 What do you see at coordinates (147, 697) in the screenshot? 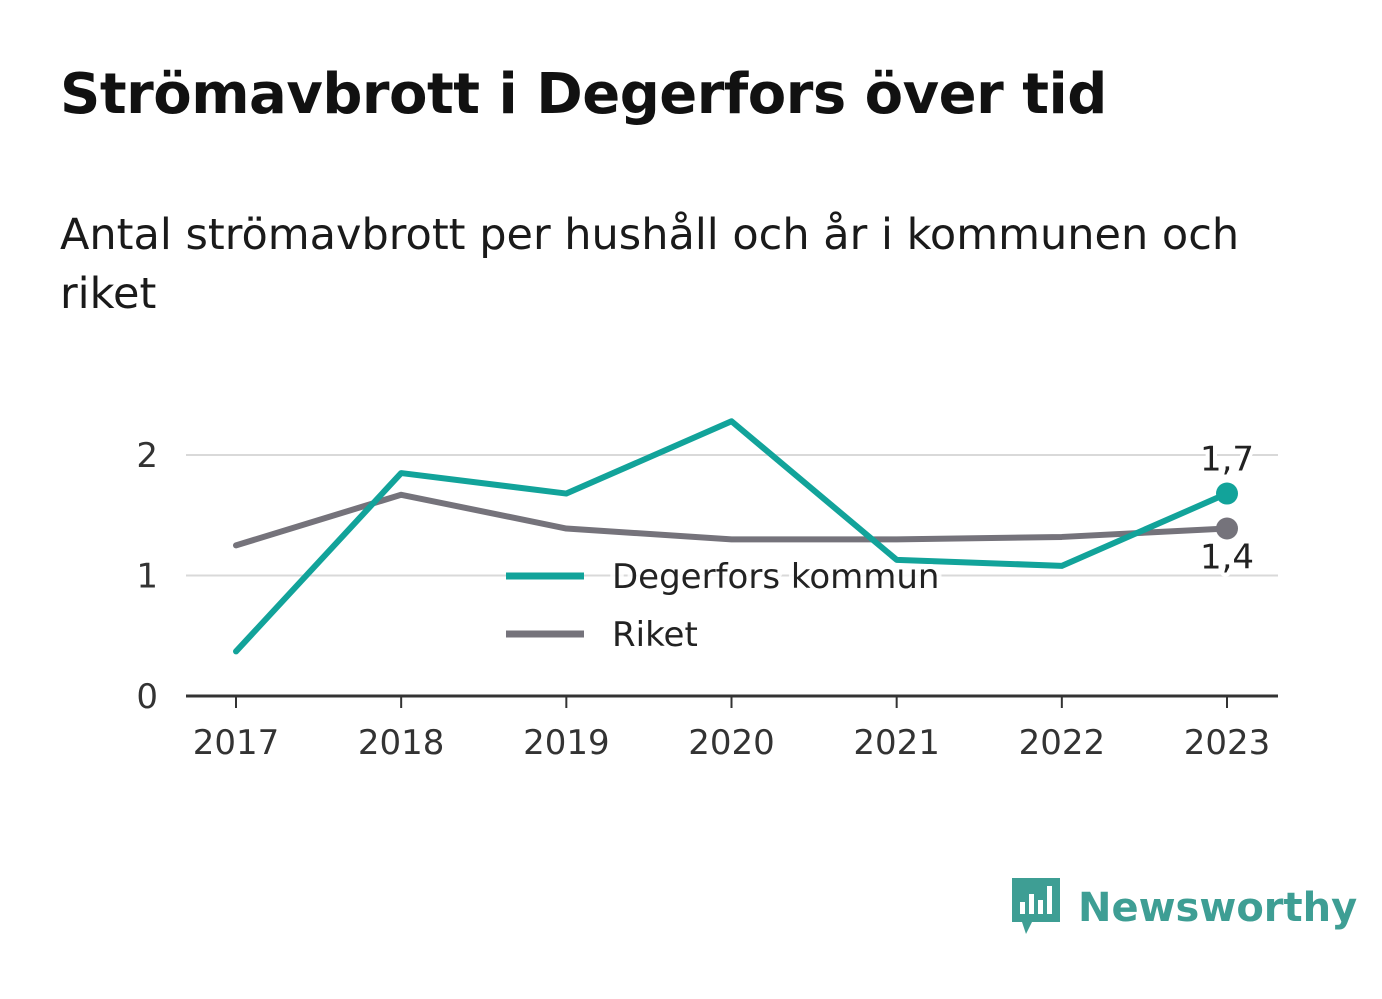
I see `y-tick-label: 0` at bounding box center [147, 697].